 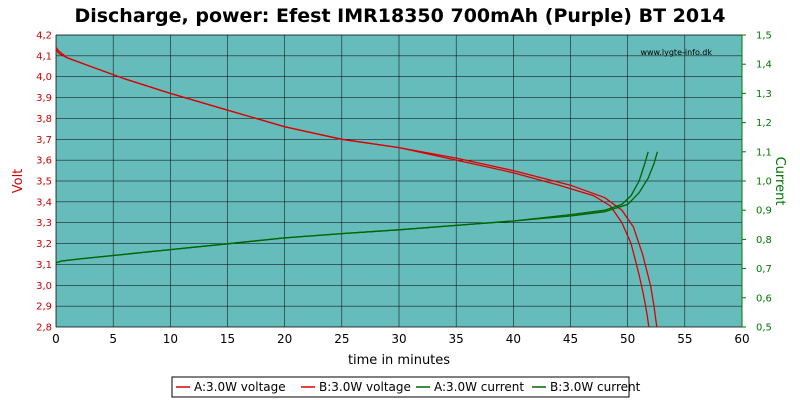 What do you see at coordinates (479, 387) in the screenshot?
I see `legend-entry-label: A:3.0W current` at bounding box center [479, 387].